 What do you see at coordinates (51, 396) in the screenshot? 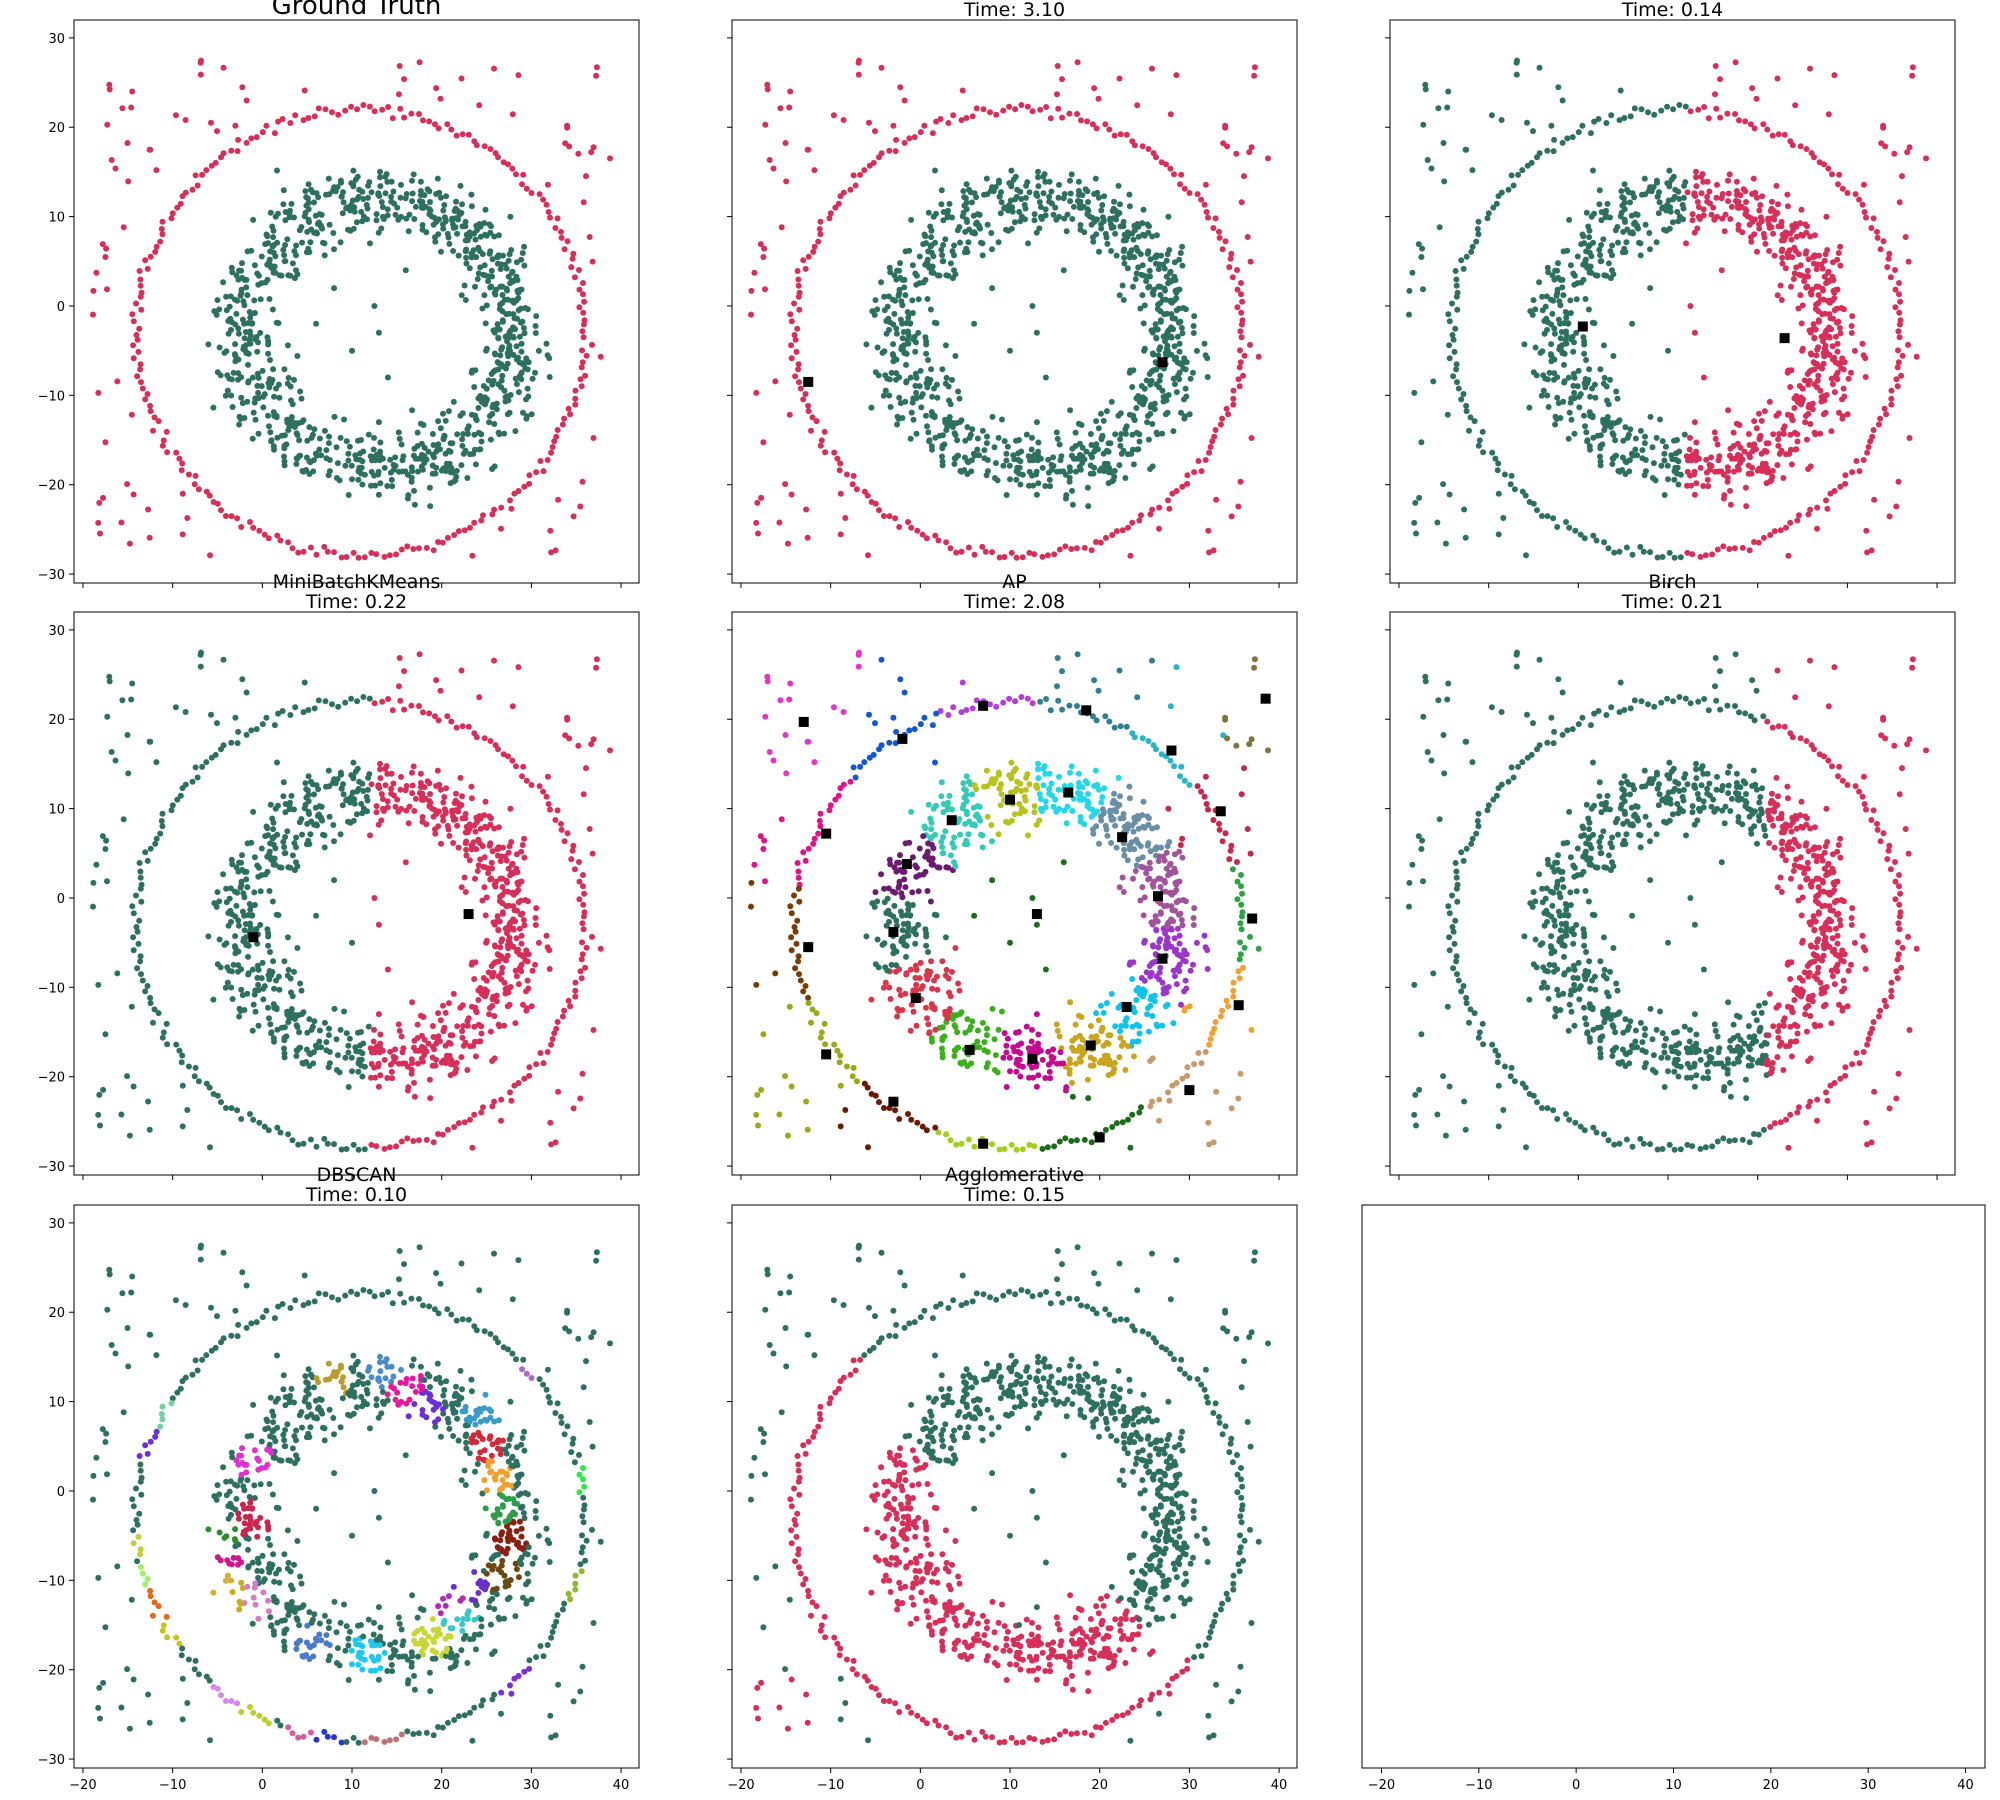
I see `y-tick-label: −10` at bounding box center [51, 396].